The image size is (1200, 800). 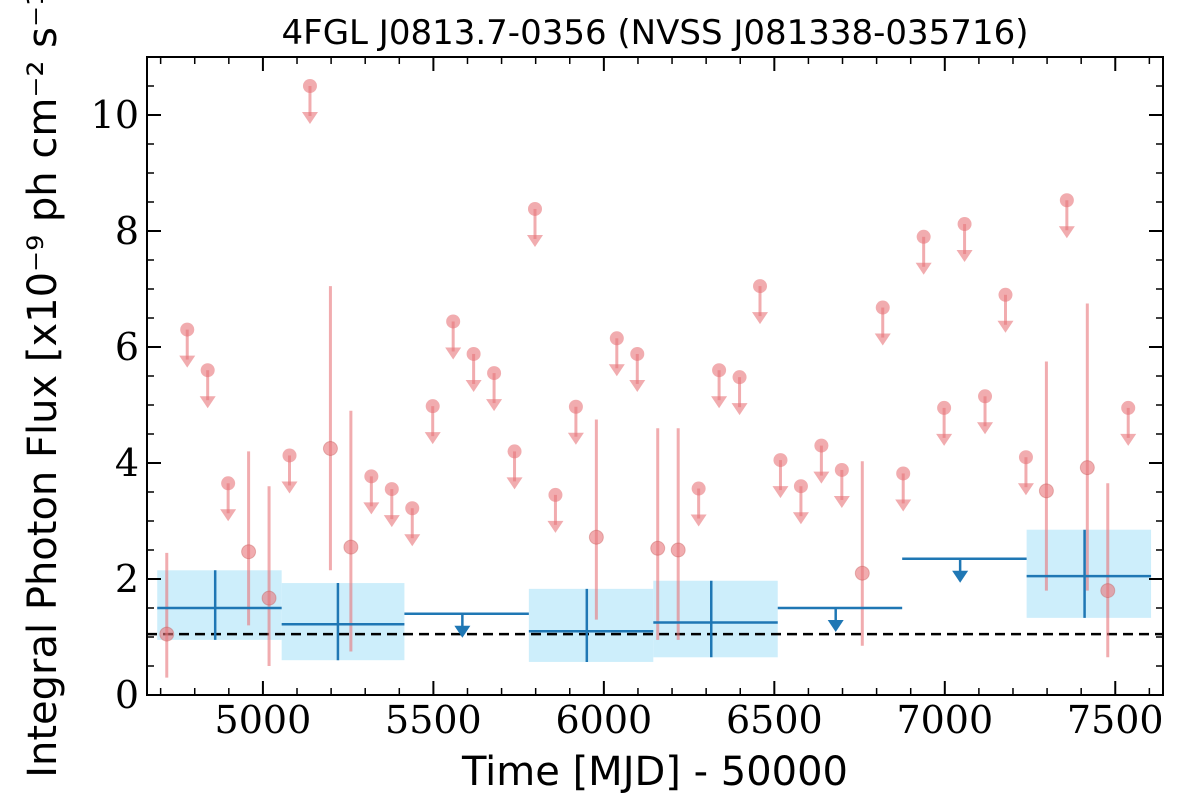 What do you see at coordinates (263, 720) in the screenshot?
I see `x-tick-label: 5000` at bounding box center [263, 720].